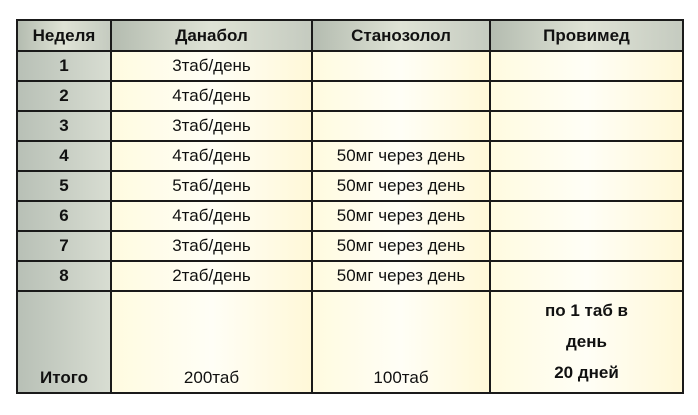 This screenshot has width=698, height=415. I want to click on provimed-line: по 1 таб в, so click(586, 310).